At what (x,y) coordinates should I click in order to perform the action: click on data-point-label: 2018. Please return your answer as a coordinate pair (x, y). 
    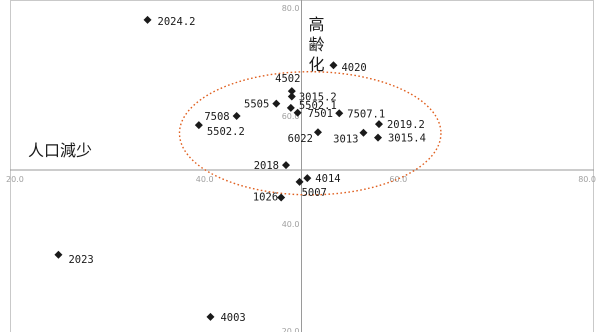
    Looking at the image, I should click on (266, 166).